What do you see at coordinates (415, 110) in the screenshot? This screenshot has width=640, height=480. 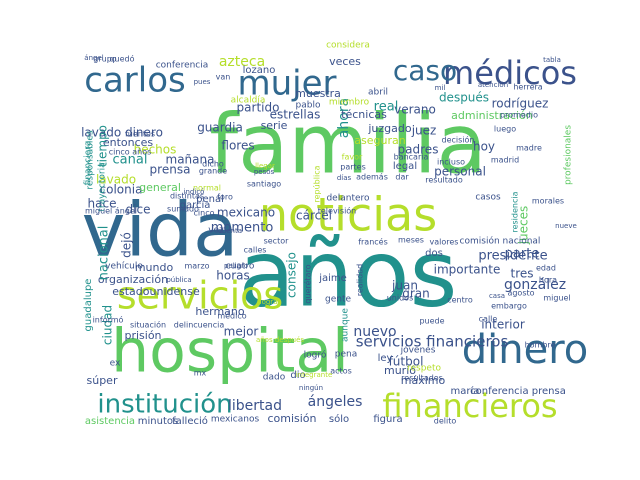 I see `cloud-word: verano` at bounding box center [415, 110].